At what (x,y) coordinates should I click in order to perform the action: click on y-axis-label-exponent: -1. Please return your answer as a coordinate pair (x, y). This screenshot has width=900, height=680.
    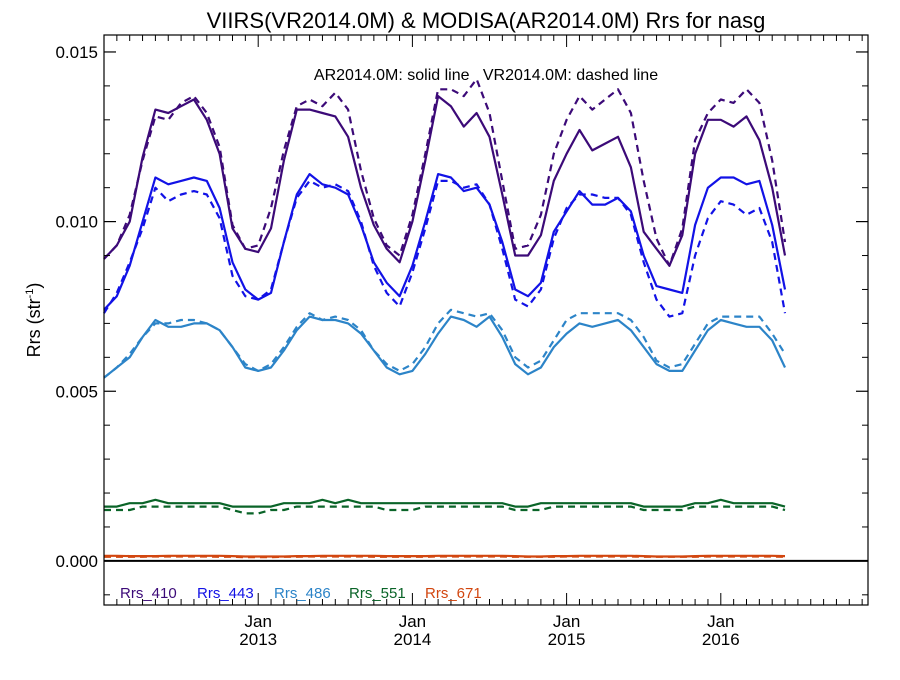
    Looking at the image, I should click on (30, 294).